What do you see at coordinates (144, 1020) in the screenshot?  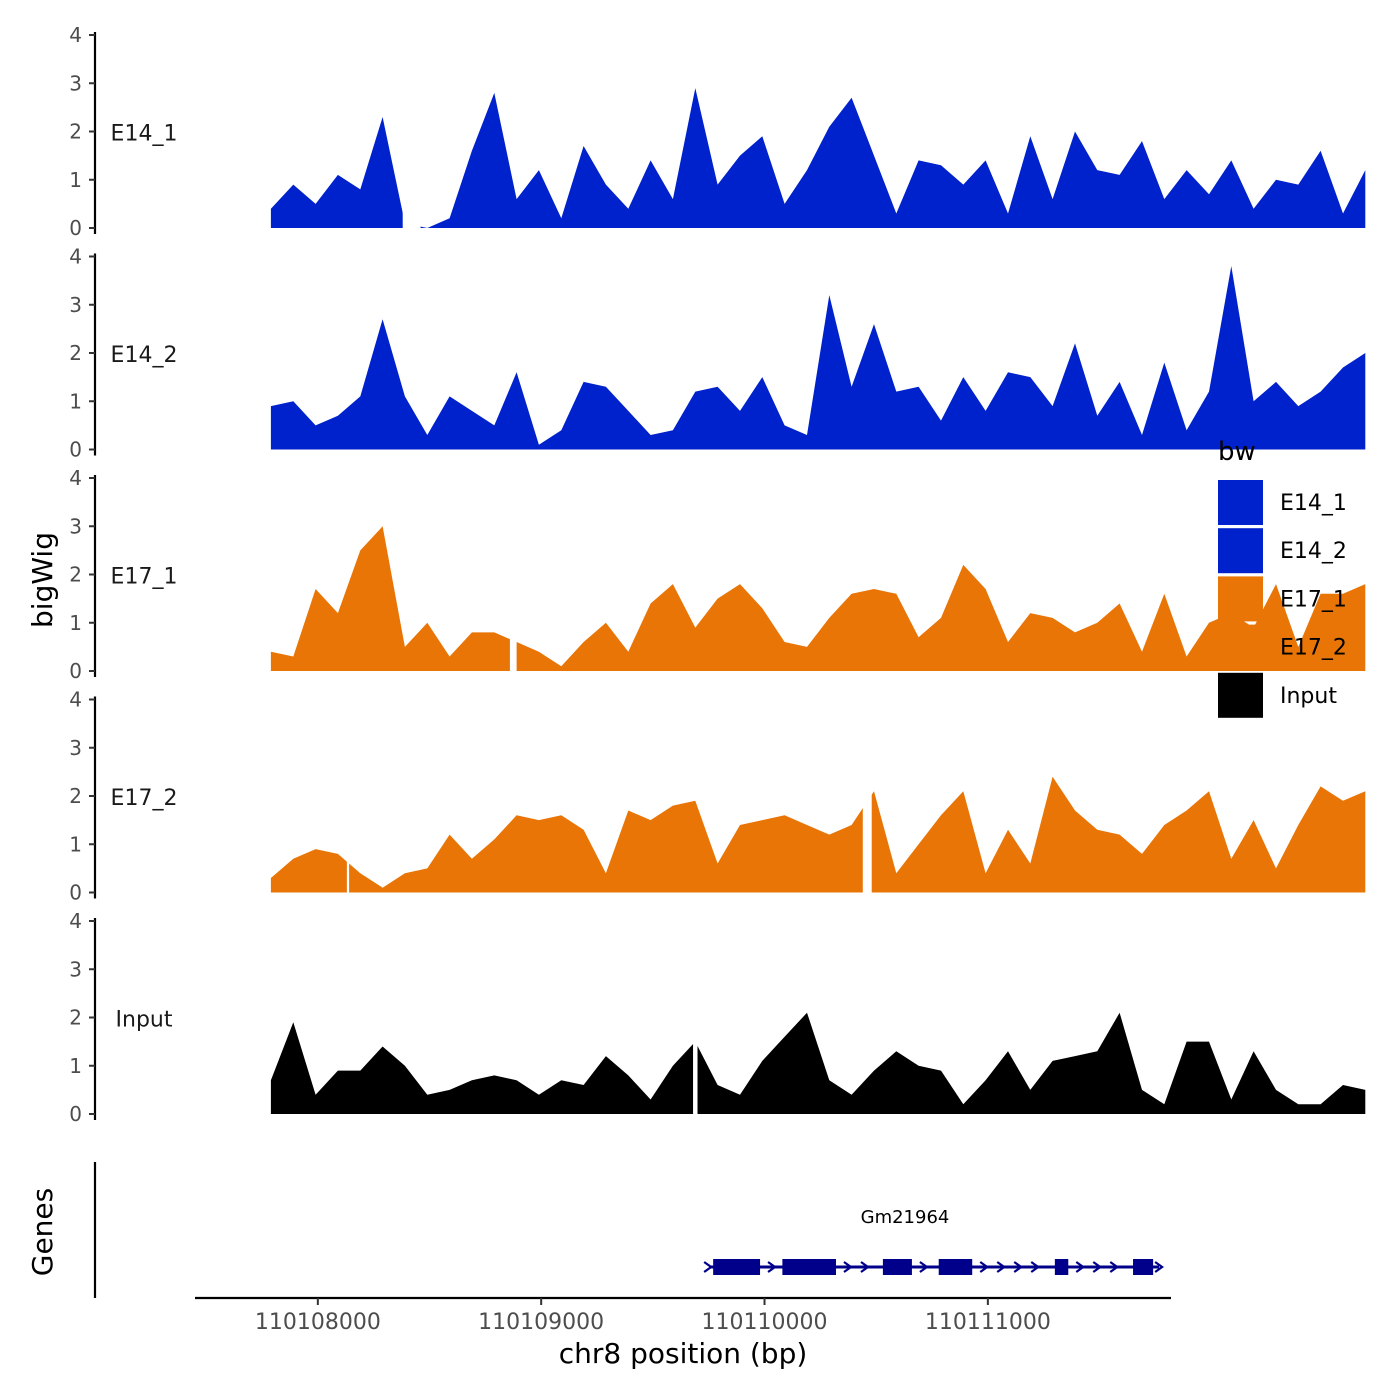 I see `track-label-Input: Input` at bounding box center [144, 1020].